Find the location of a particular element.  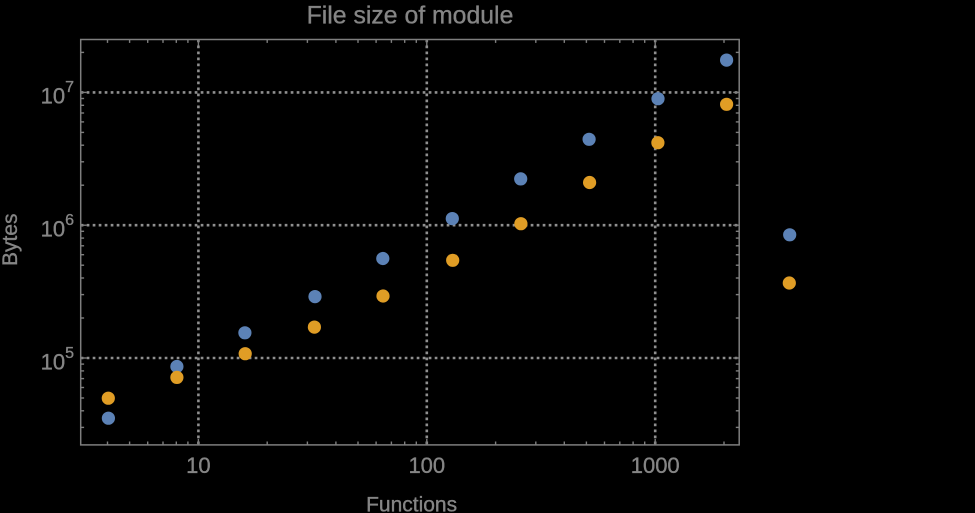

svg-text: File size of module is located at coordinates (410, 16).